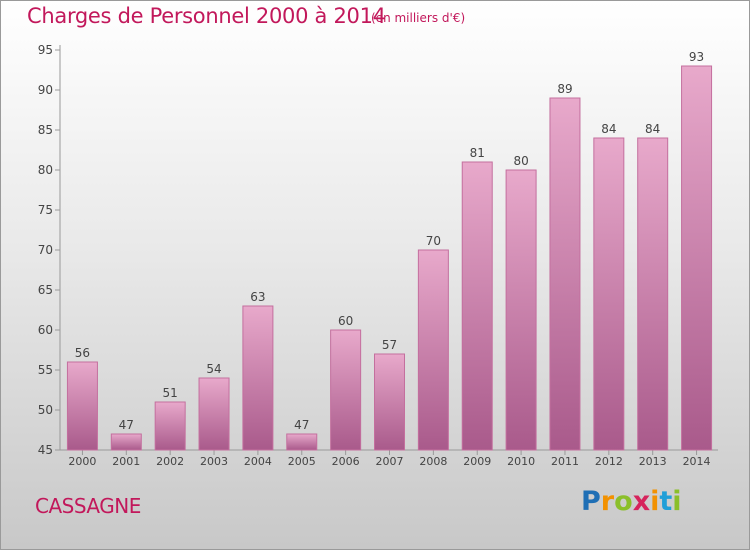 The height and width of the screenshot is (550, 750). I want to click on bar-value-label: 51, so click(170, 393).